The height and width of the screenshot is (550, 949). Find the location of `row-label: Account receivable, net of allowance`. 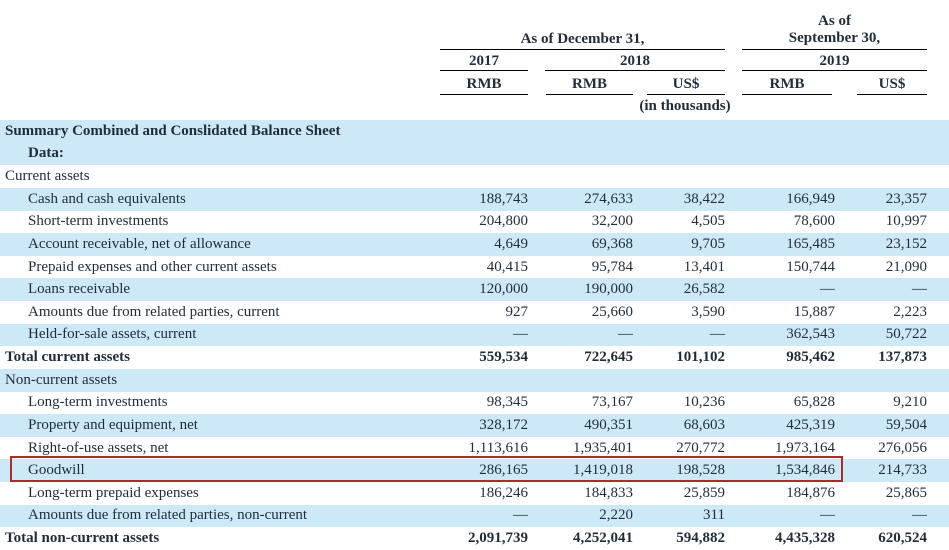

row-label: Account receivable, net of allowance is located at coordinates (215, 244).